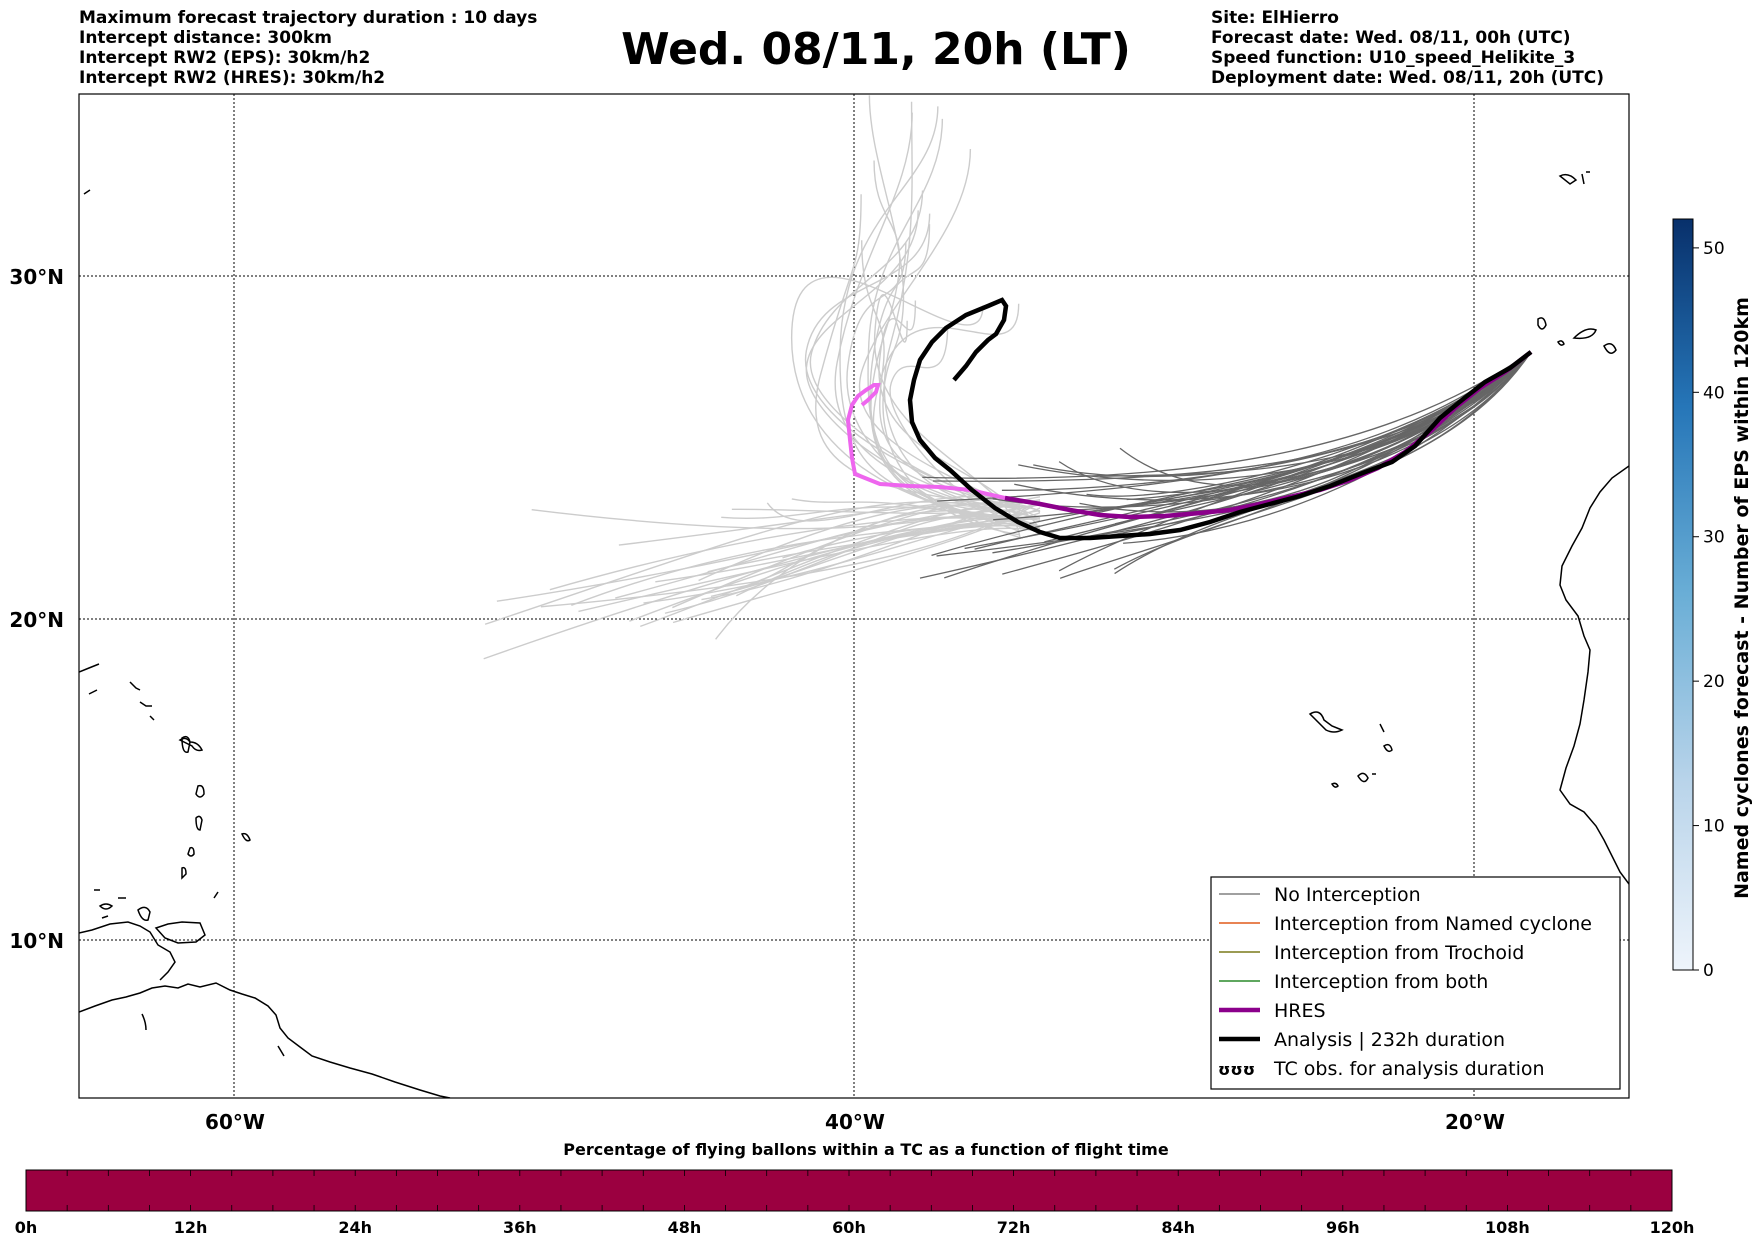 This screenshot has height=1241, width=1752. I want to click on right-colorbar-gradient, so click(1683, 594).